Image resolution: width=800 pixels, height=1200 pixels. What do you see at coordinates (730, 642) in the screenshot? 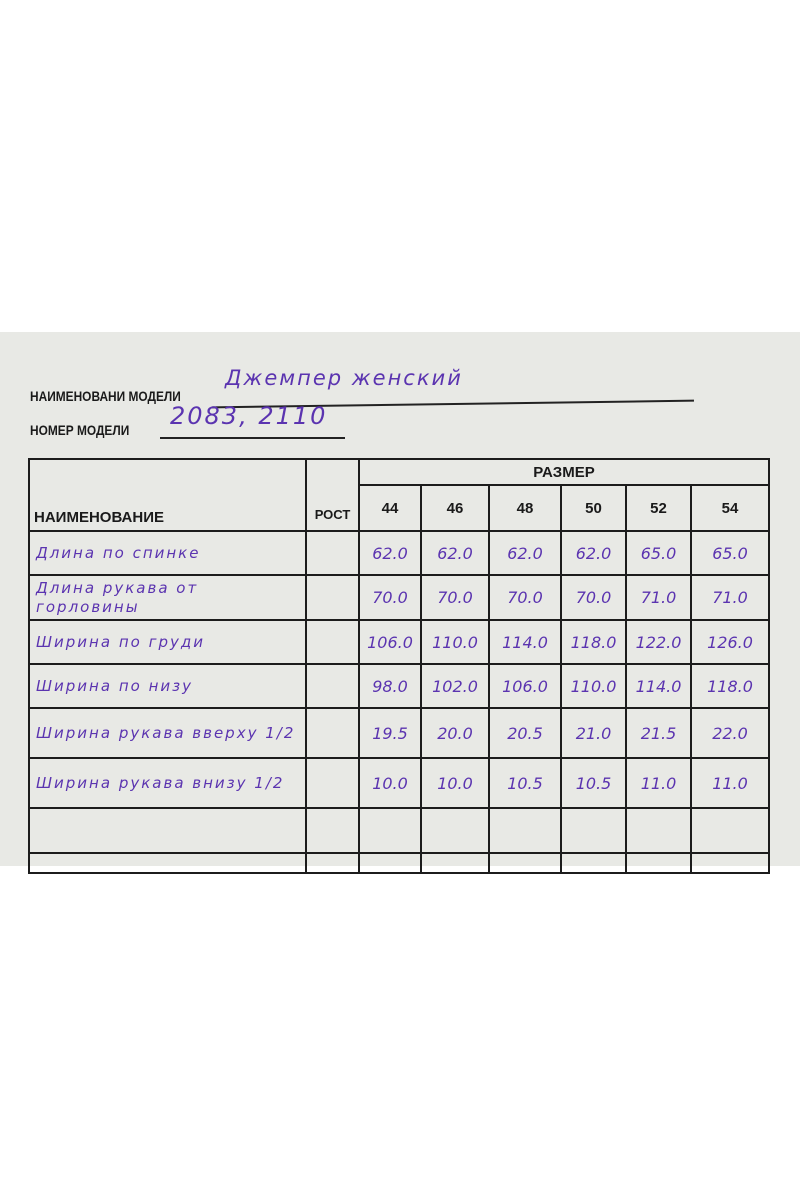
I see `value-cell: 126.0` at bounding box center [730, 642].